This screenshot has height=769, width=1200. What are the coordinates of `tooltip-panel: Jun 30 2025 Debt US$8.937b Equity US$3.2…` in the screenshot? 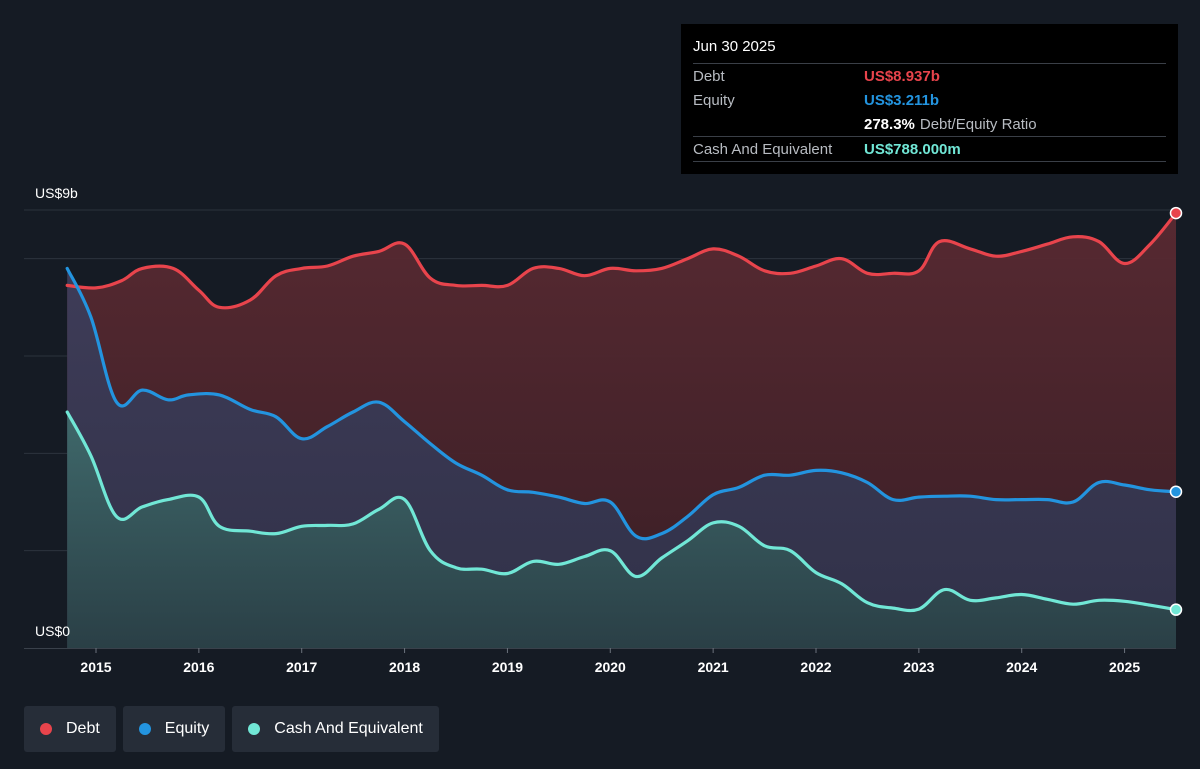 It's located at (929, 99).